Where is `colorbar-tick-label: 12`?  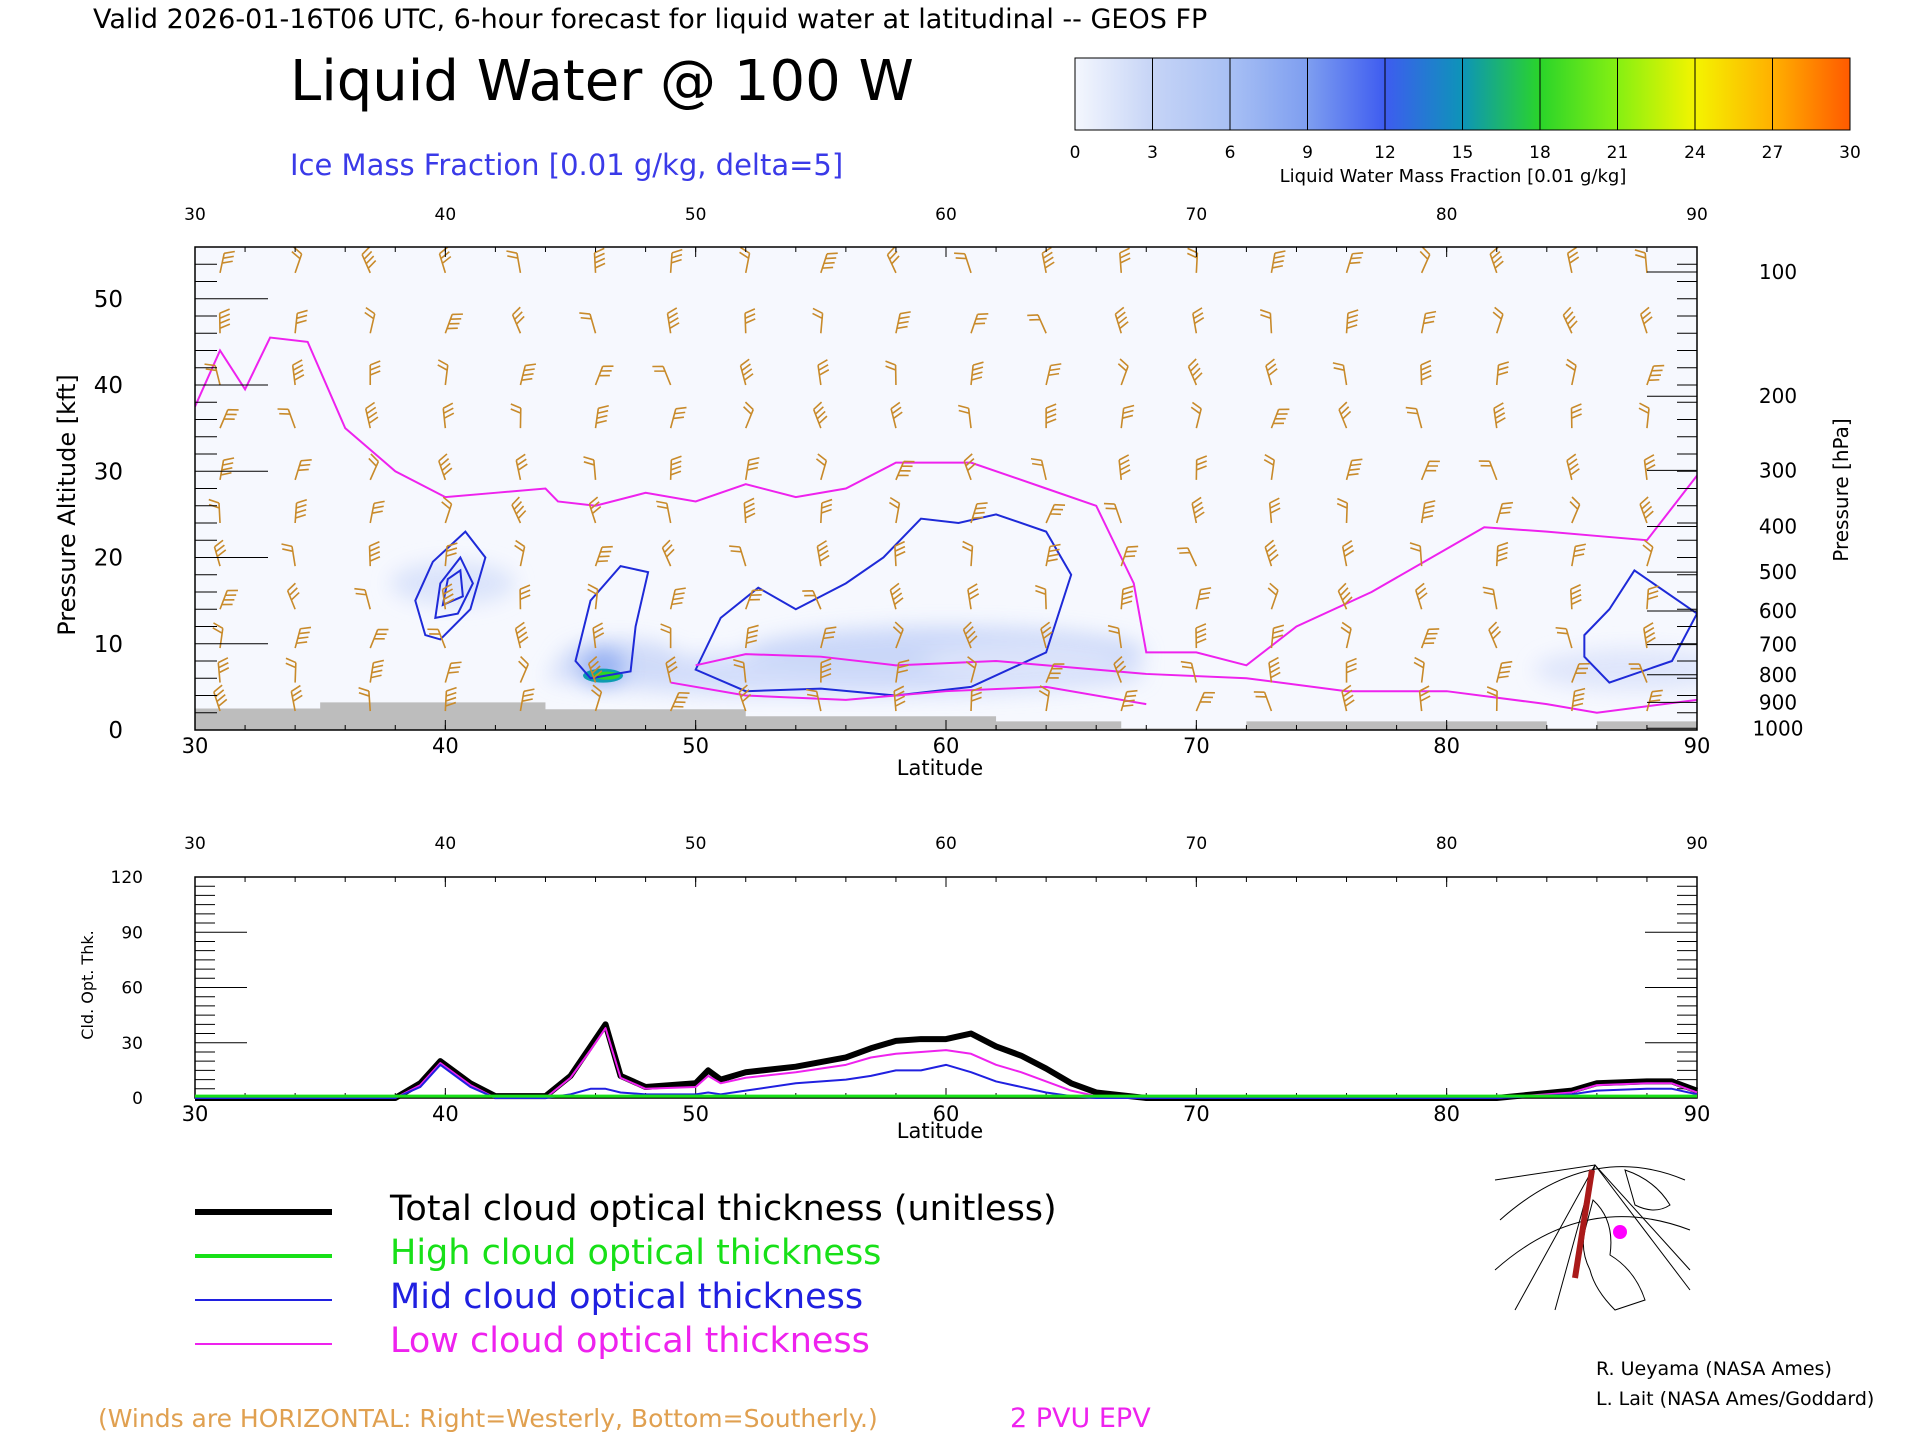 colorbar-tick-label: 12 is located at coordinates (1385, 153).